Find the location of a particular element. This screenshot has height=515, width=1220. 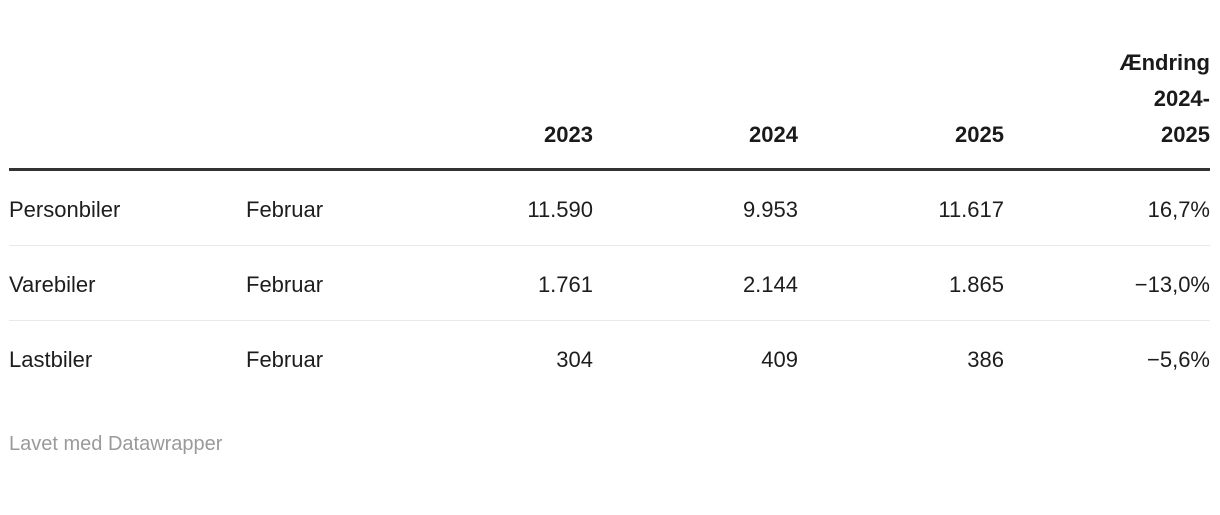

cell-change: −5,6% is located at coordinates (1178, 359).